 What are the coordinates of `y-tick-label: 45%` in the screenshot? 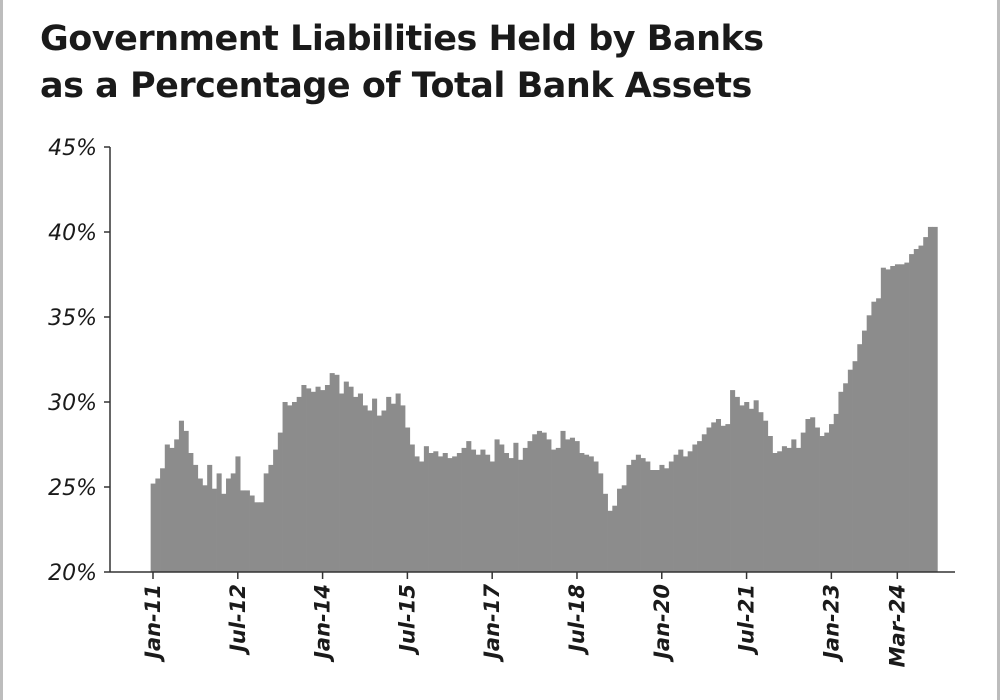 It's located at (72, 148).